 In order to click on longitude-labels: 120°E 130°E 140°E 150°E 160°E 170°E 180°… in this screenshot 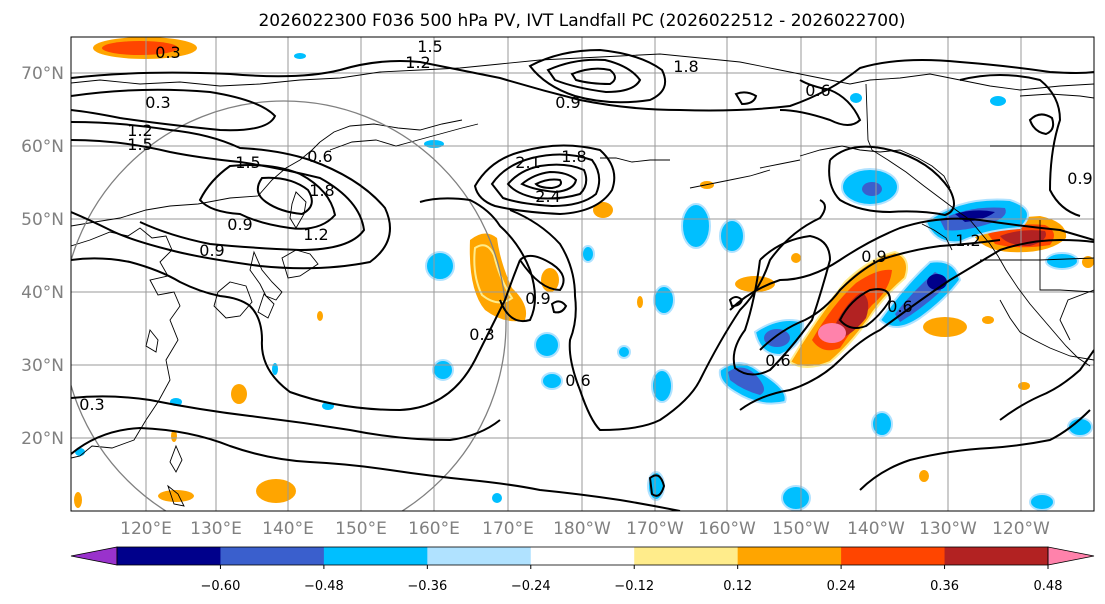, I will do `click(585, 529)`.